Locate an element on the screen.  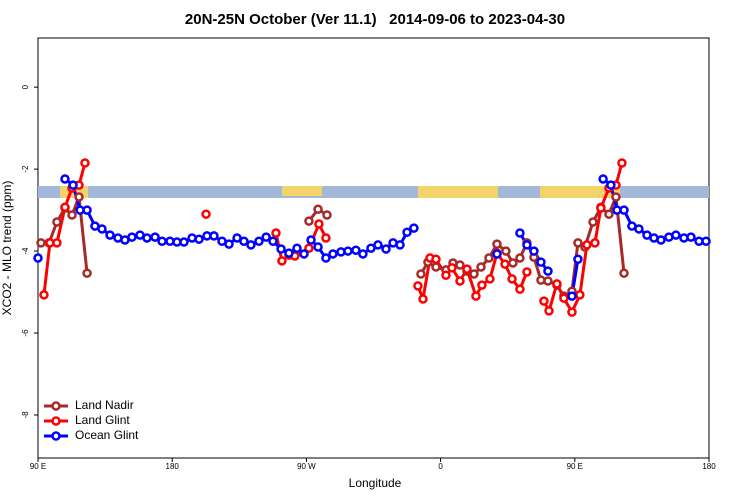
legend-label: Ocean Glint is located at coordinates (107, 435).